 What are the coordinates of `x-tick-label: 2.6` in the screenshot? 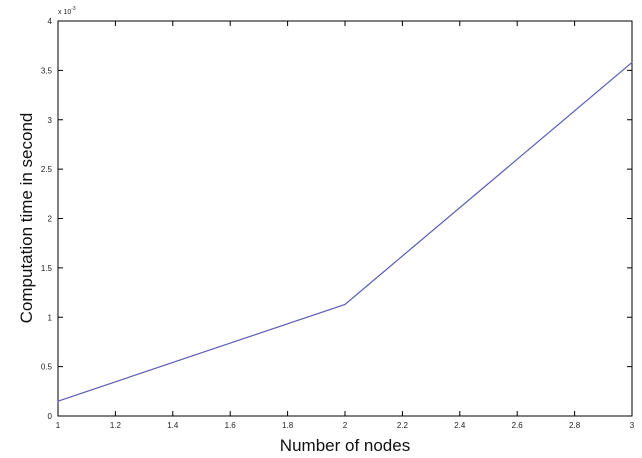 It's located at (518, 425).